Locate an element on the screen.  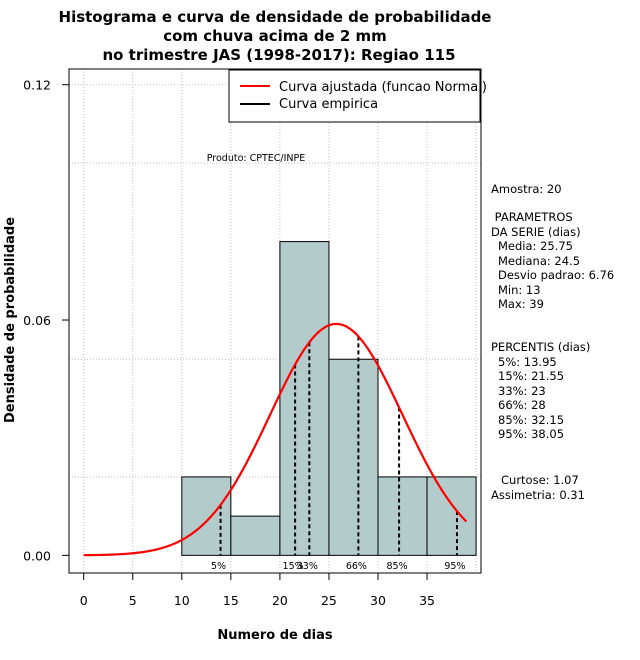
x-tick-label: 20 is located at coordinates (280, 600).